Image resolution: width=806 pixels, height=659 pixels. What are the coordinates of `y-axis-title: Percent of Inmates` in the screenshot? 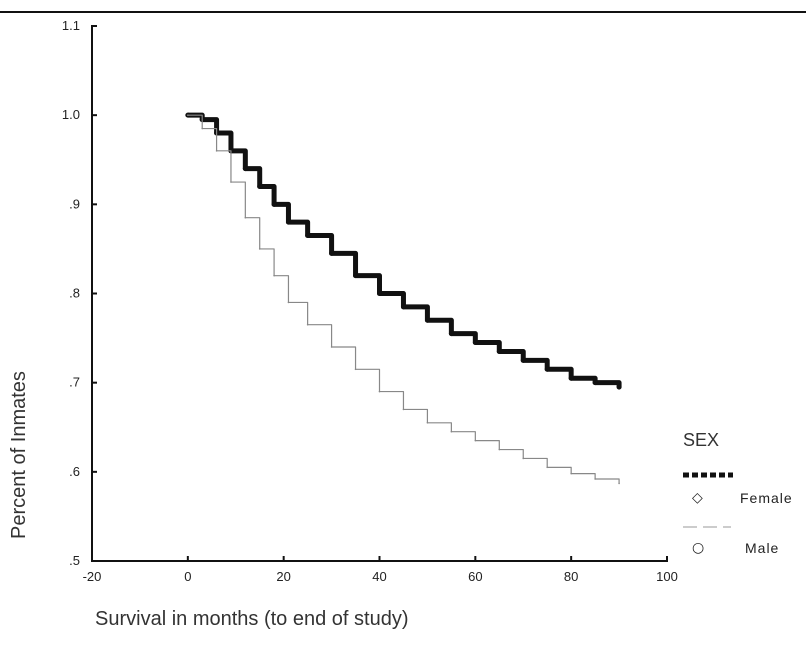 It's located at (19, 455).